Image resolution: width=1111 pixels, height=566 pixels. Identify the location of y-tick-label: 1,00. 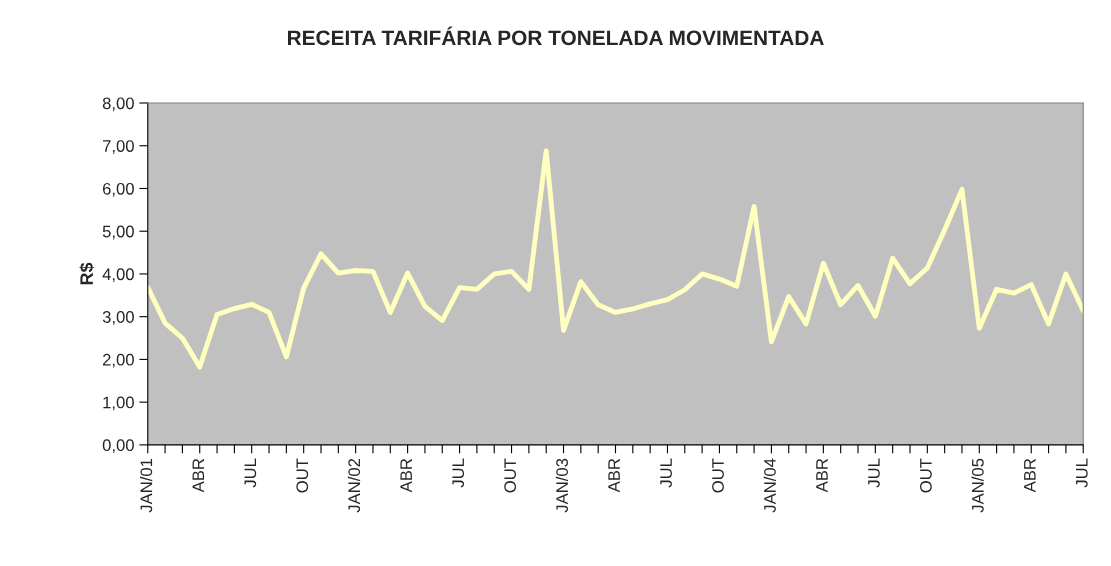
(118, 403).